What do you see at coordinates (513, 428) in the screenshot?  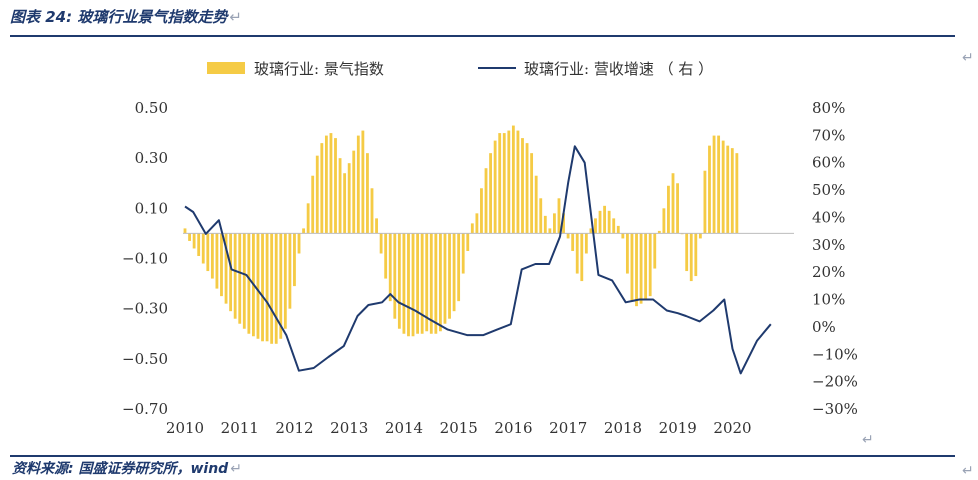 I see `x-tick-label: 2016` at bounding box center [513, 428].